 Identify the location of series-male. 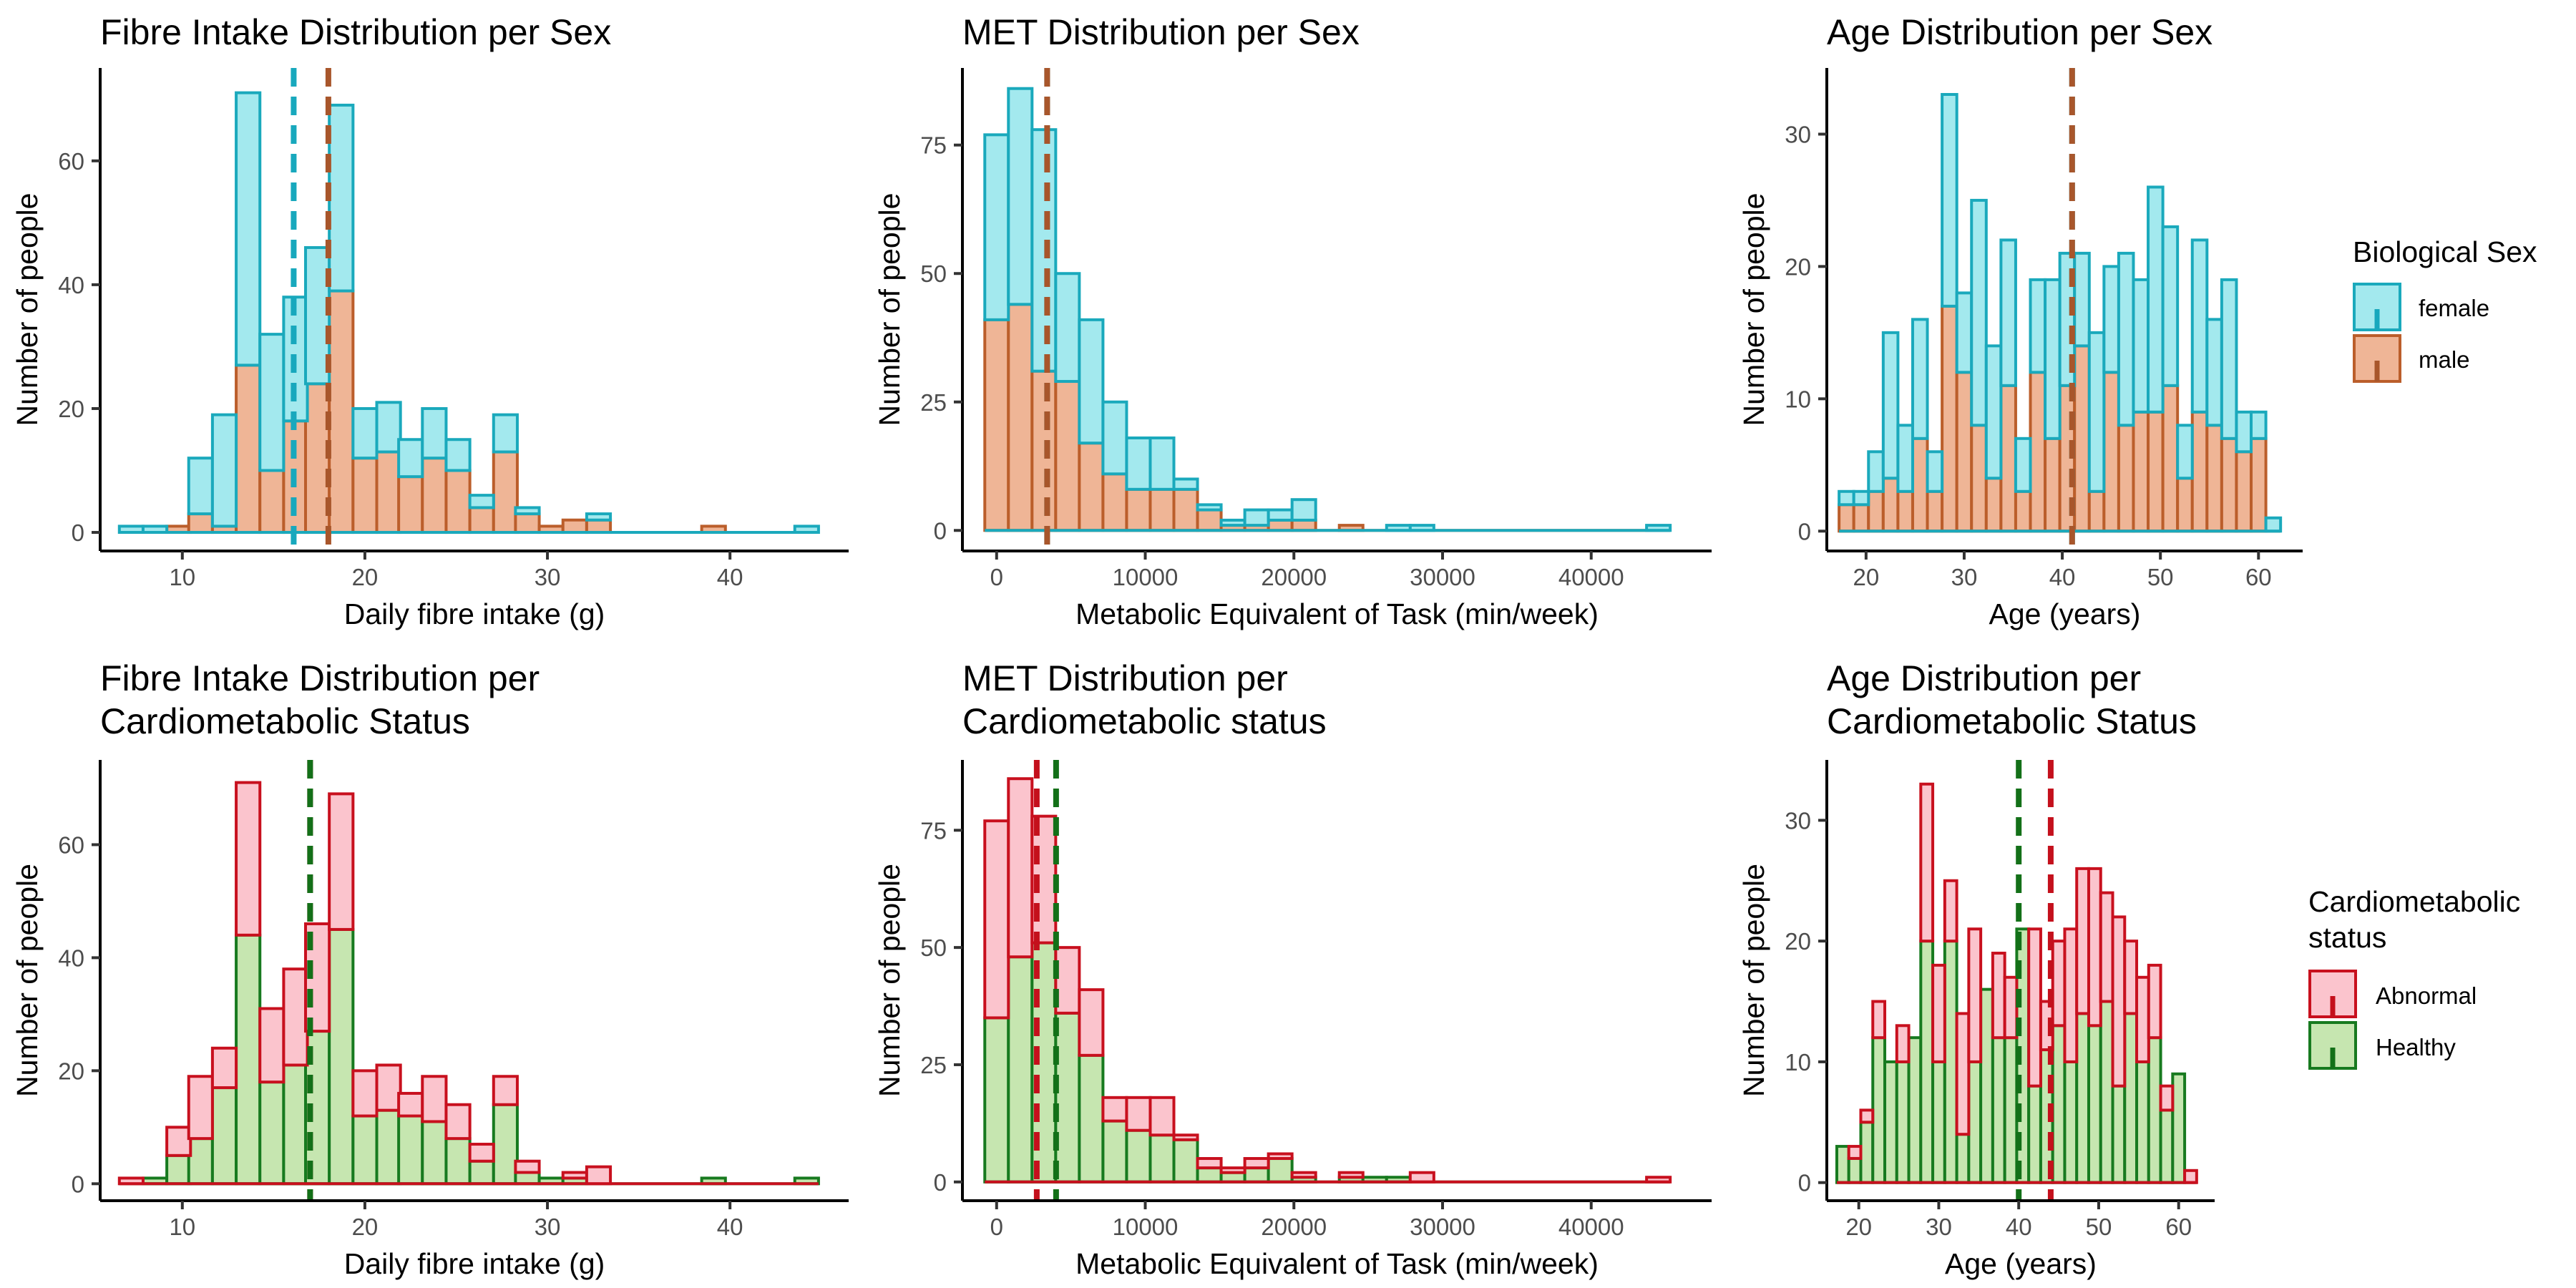
(2059, 418).